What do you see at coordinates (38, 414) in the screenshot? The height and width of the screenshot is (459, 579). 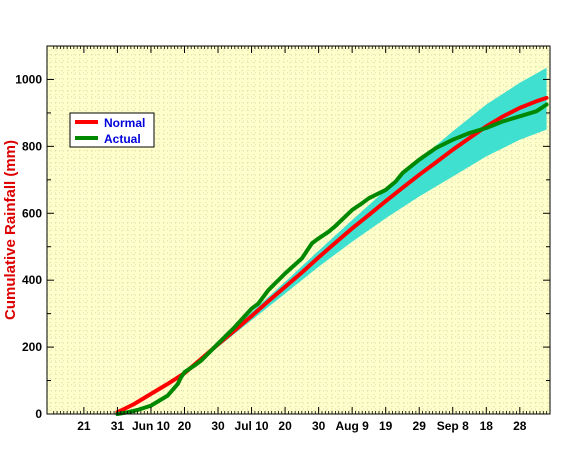 I see `y-tick-label: 0` at bounding box center [38, 414].